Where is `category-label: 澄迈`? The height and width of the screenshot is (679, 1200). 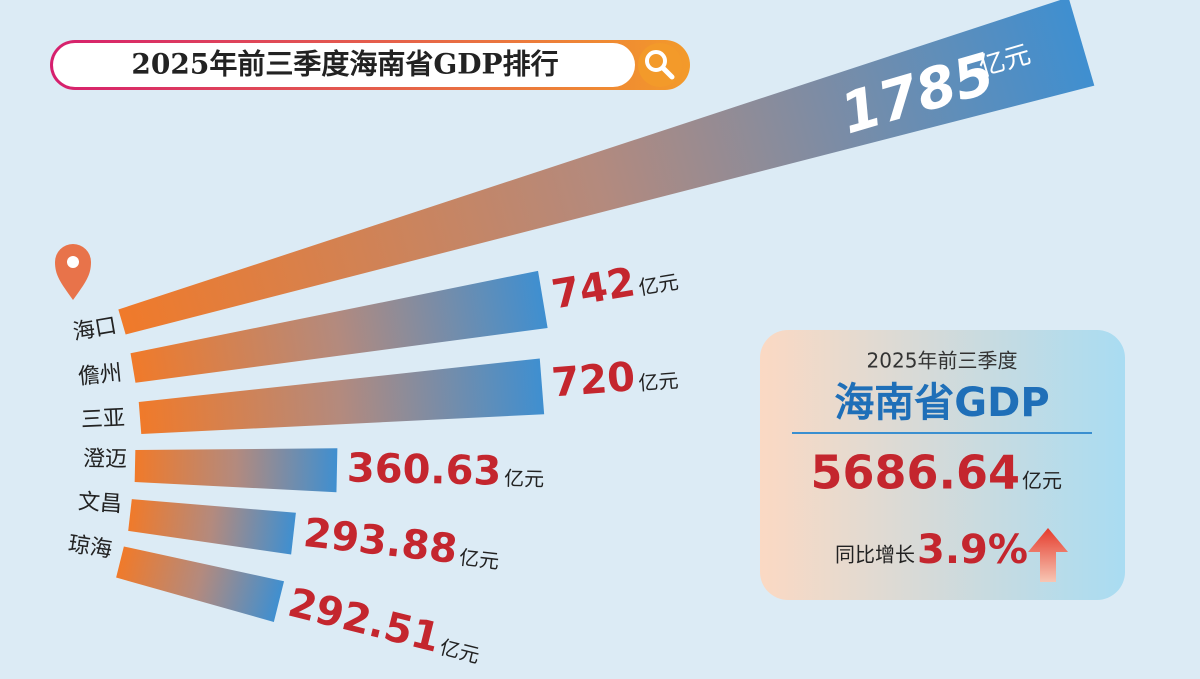 category-label: 澄迈 is located at coordinates (105, 460).